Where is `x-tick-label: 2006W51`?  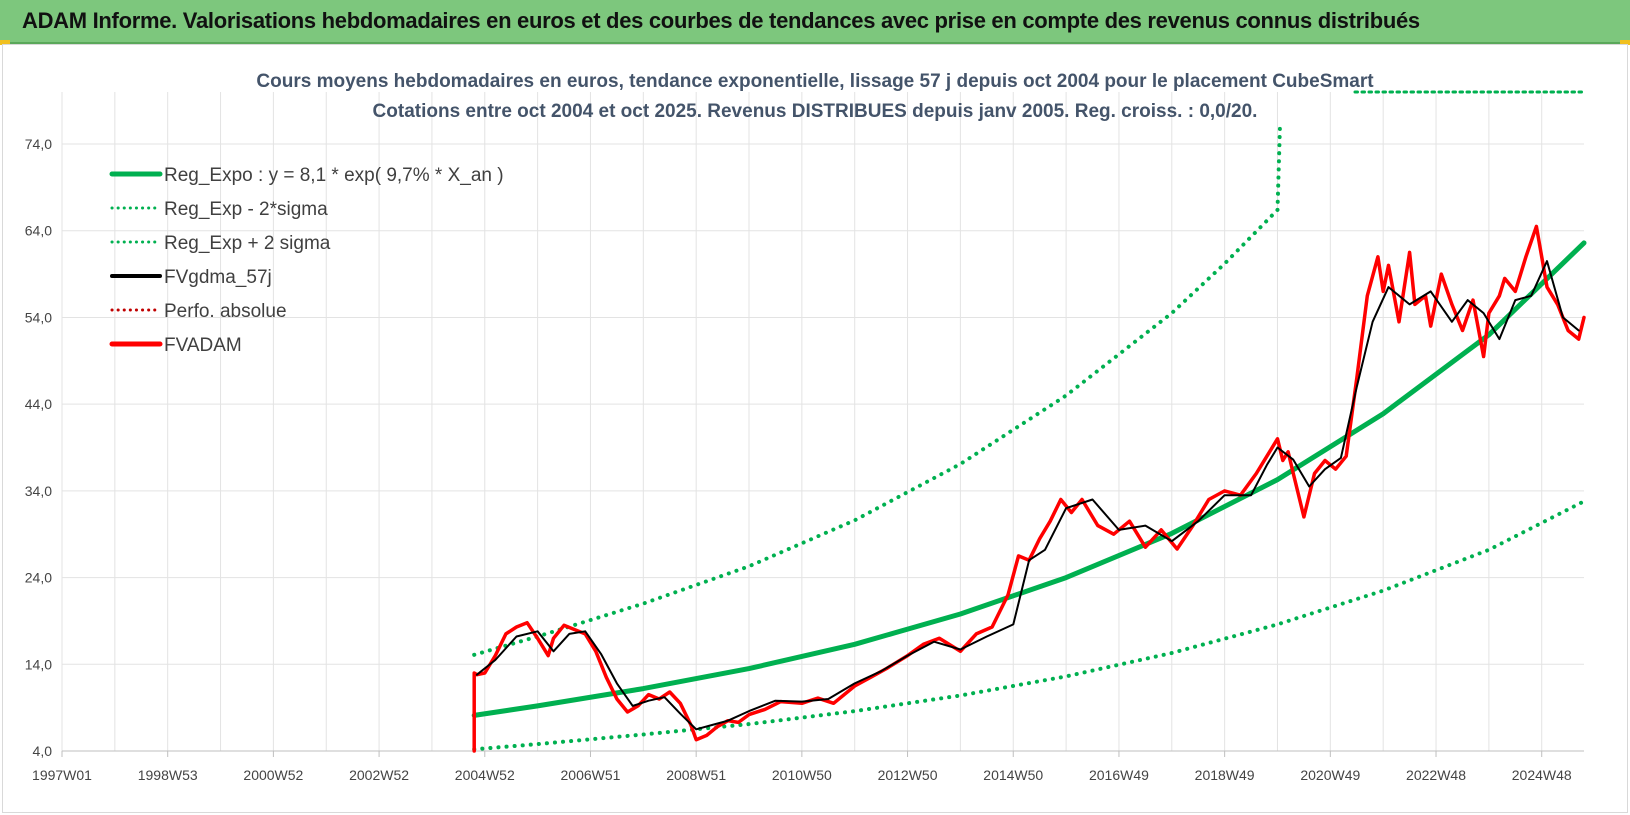
x-tick-label: 2006W51 is located at coordinates (591, 775).